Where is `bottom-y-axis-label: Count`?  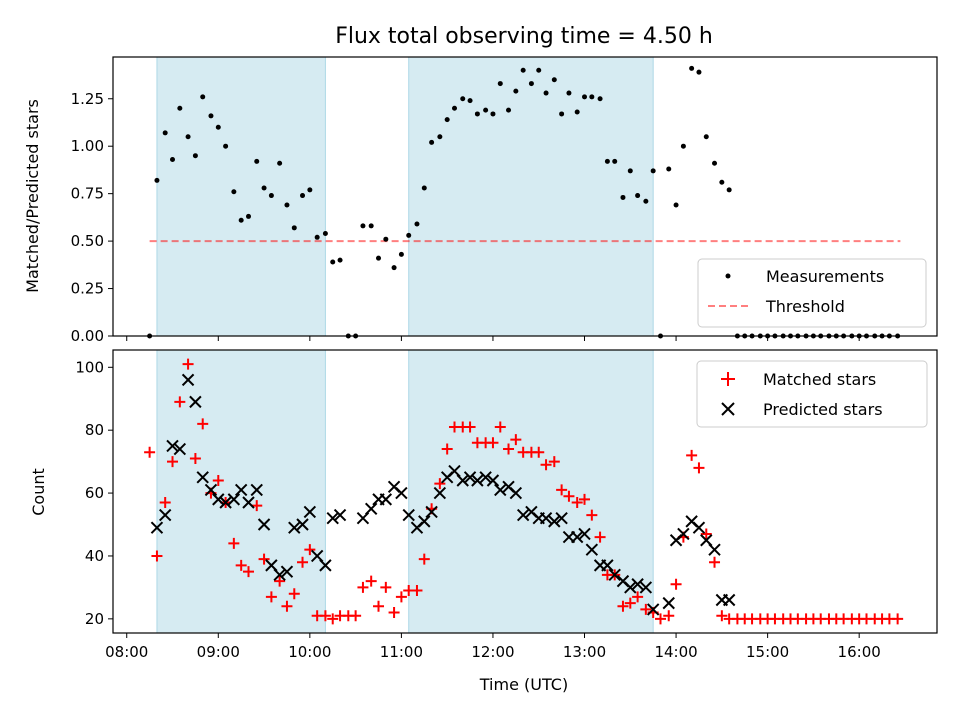 bottom-y-axis-label: Count is located at coordinates (38, 492).